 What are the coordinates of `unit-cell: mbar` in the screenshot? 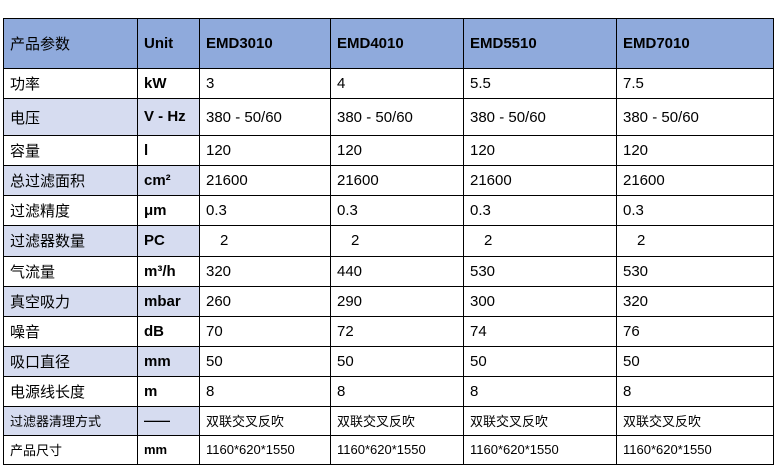 It's located at (168, 301).